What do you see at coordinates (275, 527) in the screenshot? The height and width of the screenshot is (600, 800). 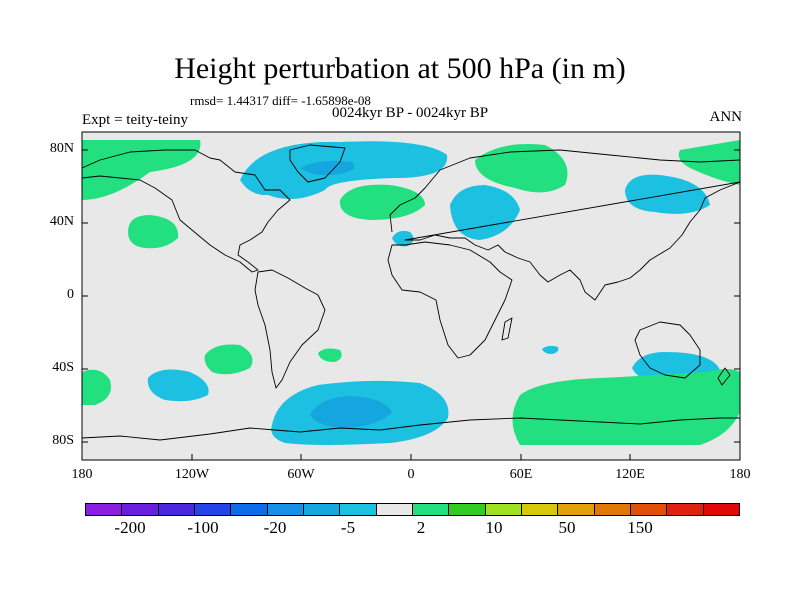 I see `colorbar-label: -20` at bounding box center [275, 527].